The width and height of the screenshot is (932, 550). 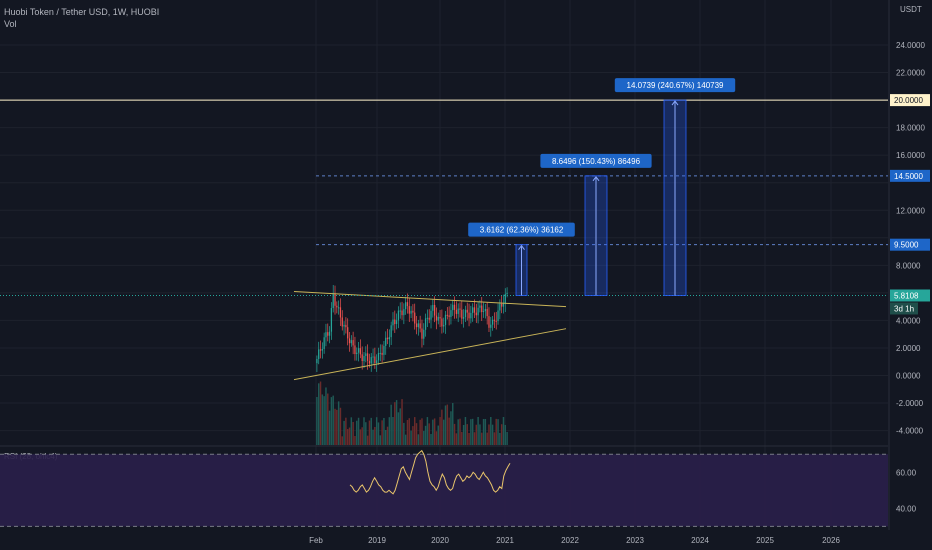 I want to click on x-tick-label: 2026, so click(x=831, y=540).